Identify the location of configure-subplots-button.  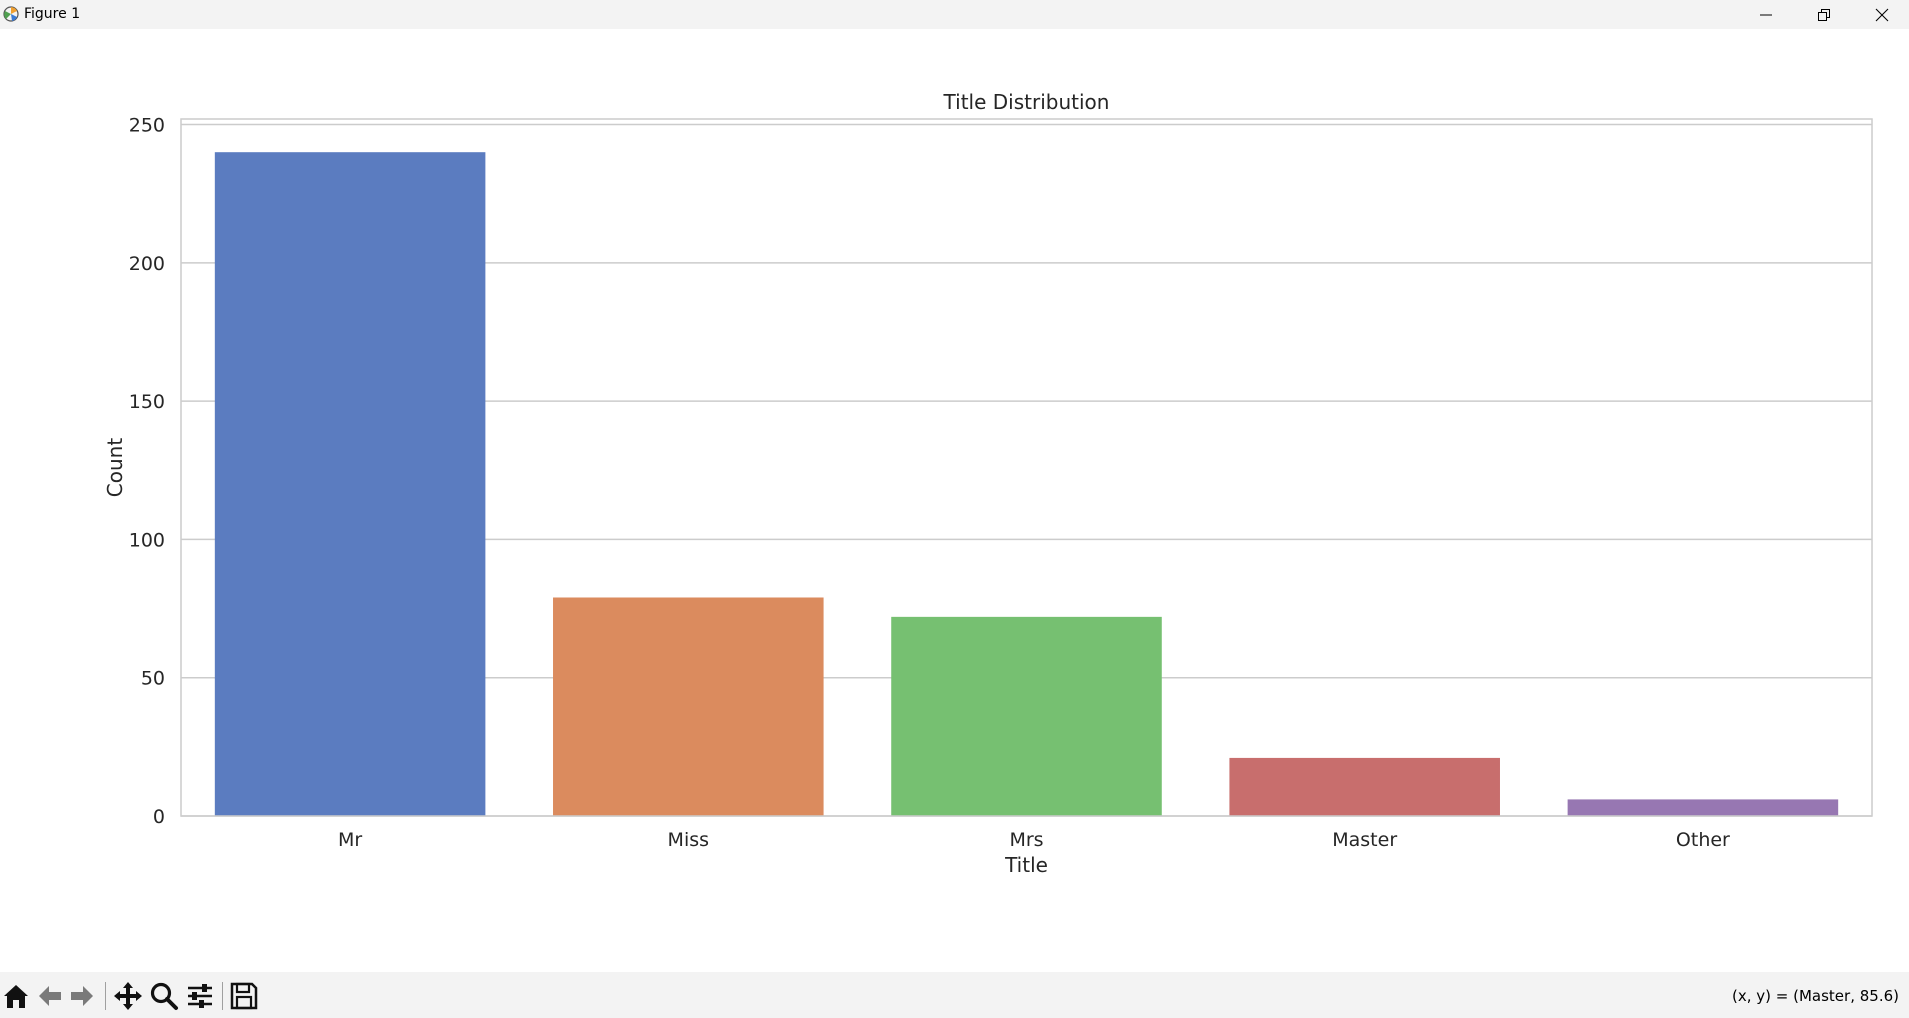
(200, 996).